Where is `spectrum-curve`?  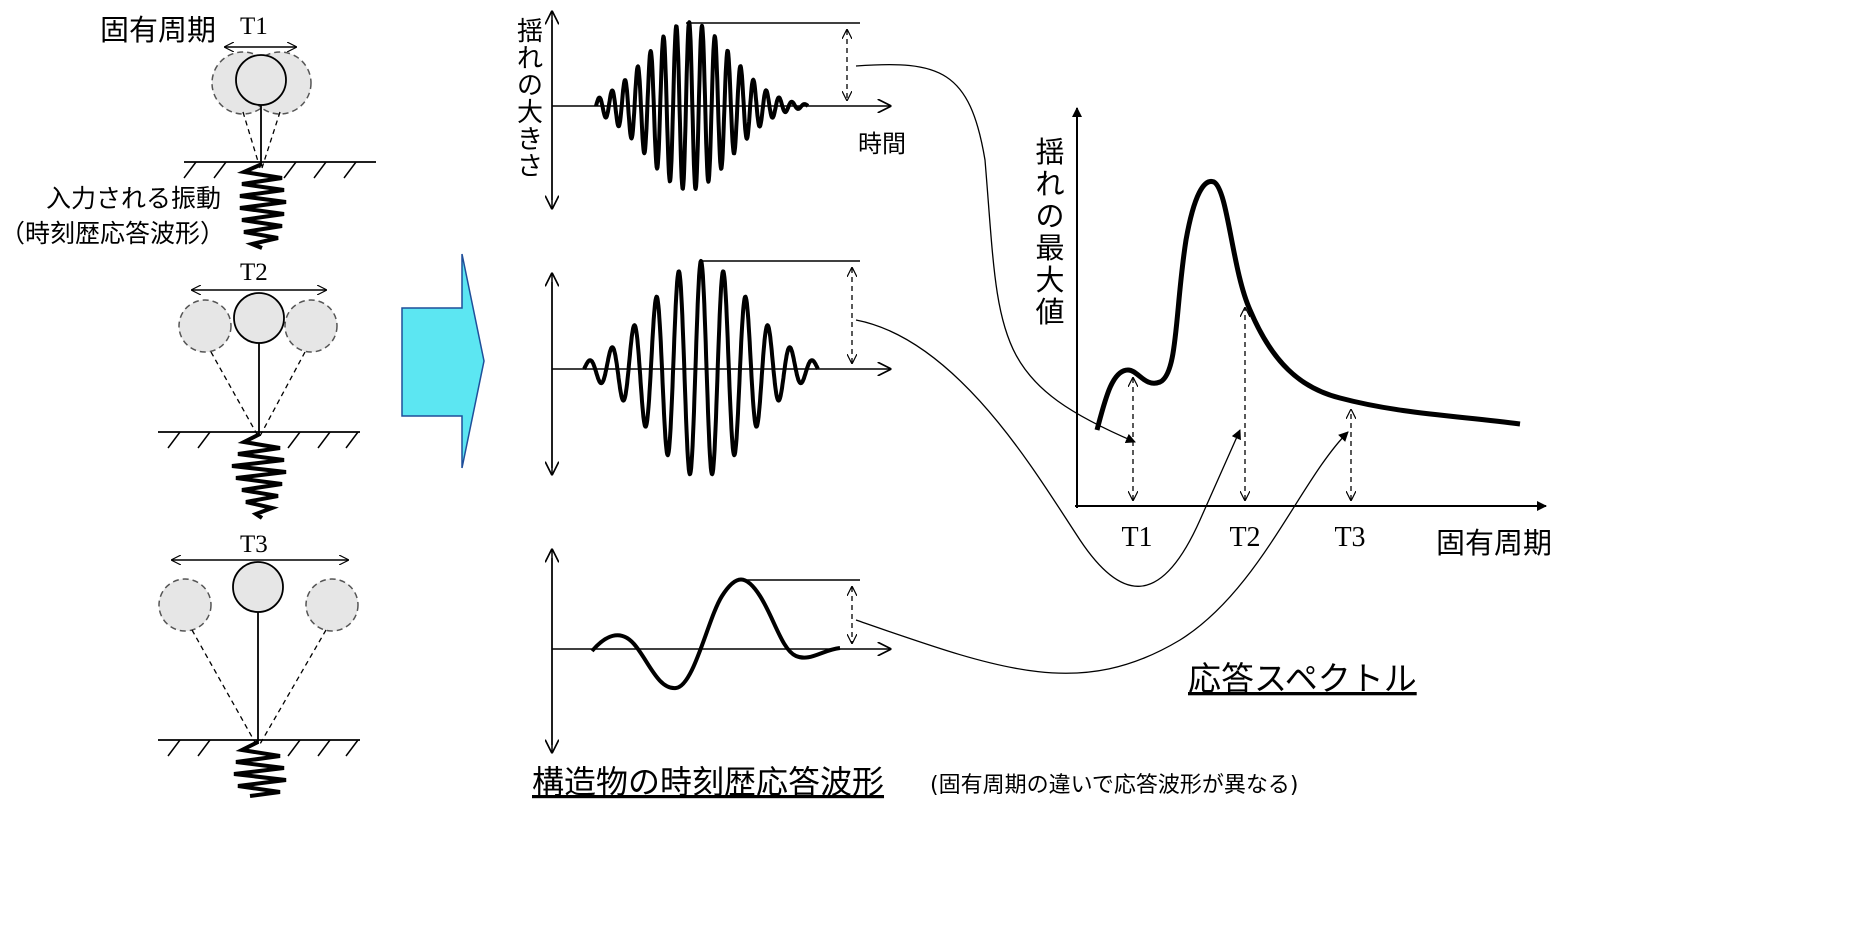
spectrum-curve is located at coordinates (1307, 304).